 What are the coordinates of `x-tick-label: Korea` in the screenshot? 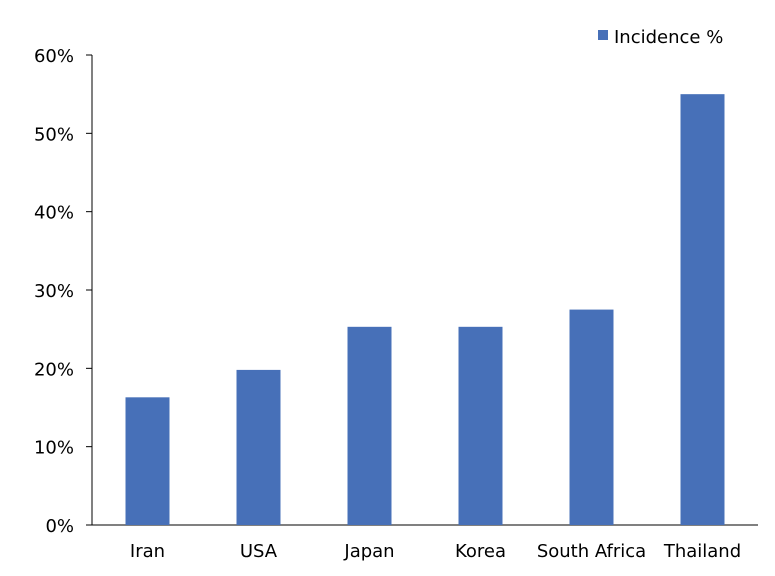 It's located at (480, 551).